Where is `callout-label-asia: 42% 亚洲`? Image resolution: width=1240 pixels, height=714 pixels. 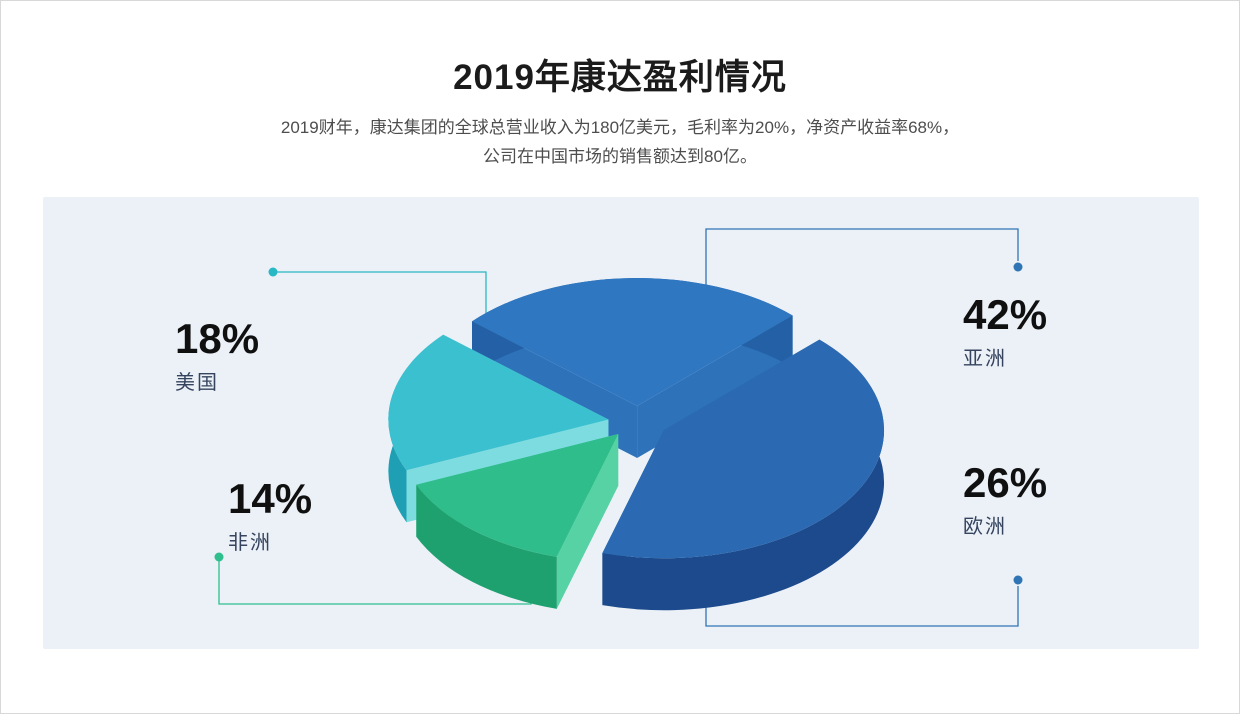 callout-label-asia: 42% 亚洲 is located at coordinates (1005, 331).